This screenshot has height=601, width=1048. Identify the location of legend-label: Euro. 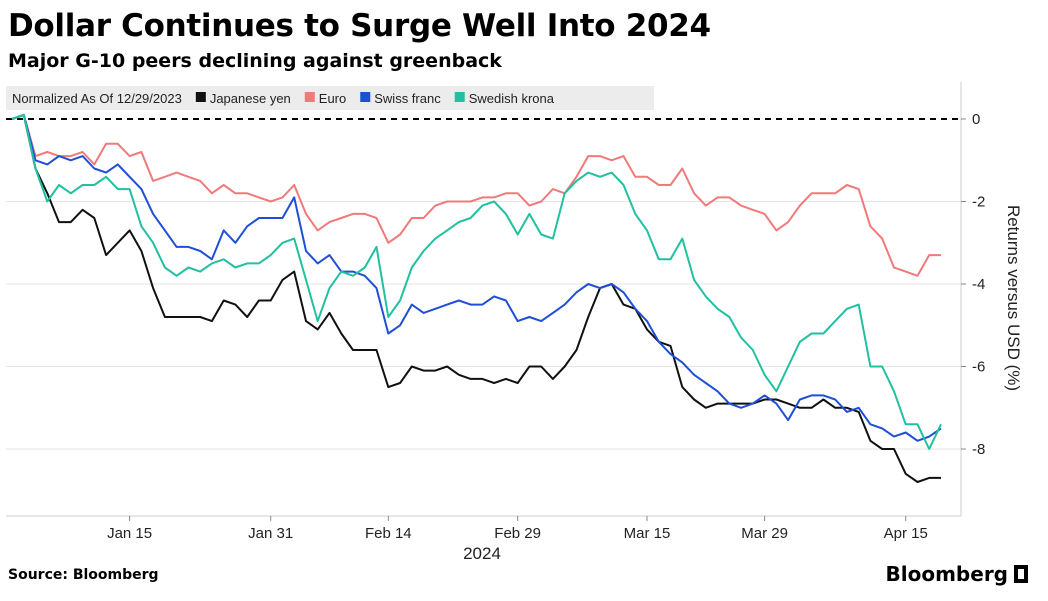
(332, 98).